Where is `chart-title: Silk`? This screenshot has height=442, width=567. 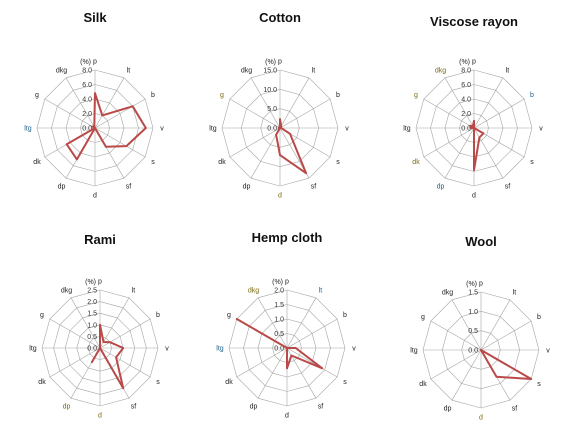 chart-title: Silk is located at coordinates (95, 17).